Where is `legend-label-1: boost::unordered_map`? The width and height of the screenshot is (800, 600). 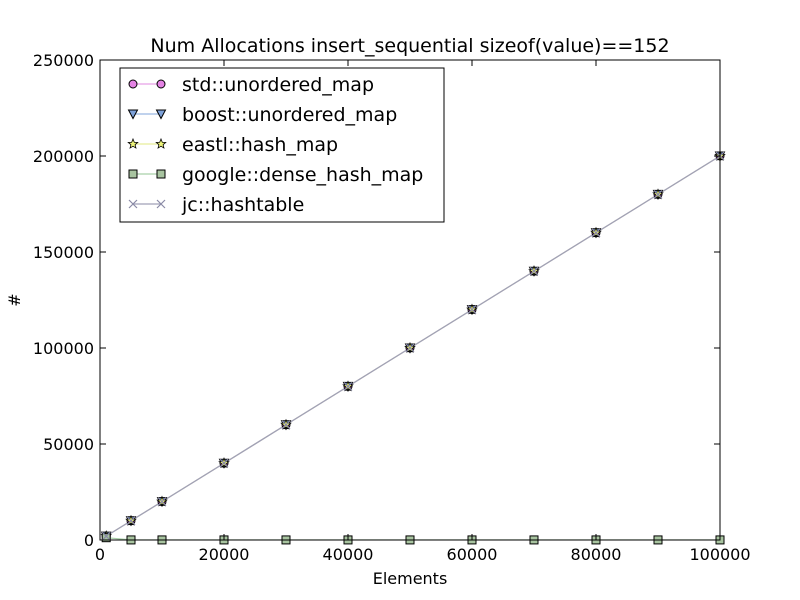 legend-label-1: boost::unordered_map is located at coordinates (289, 115).